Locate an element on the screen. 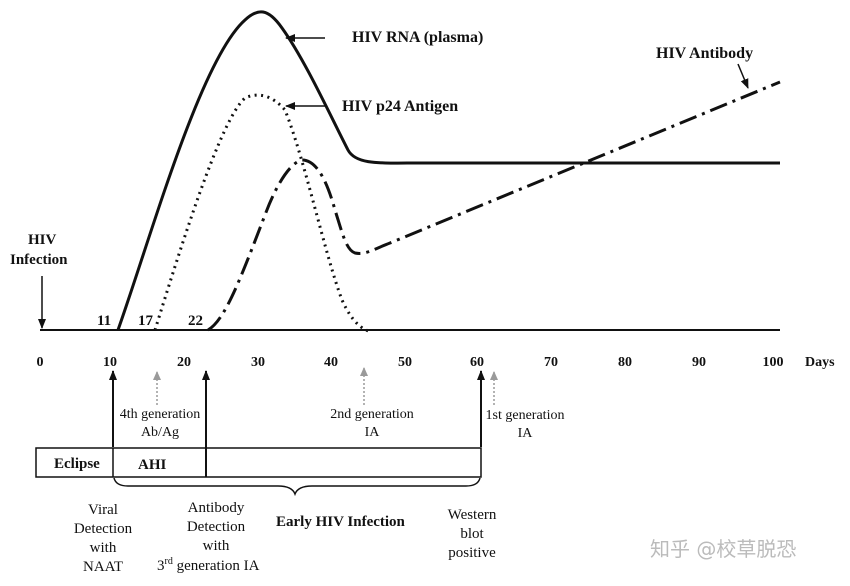  tick-label: 20 is located at coordinates (184, 362).